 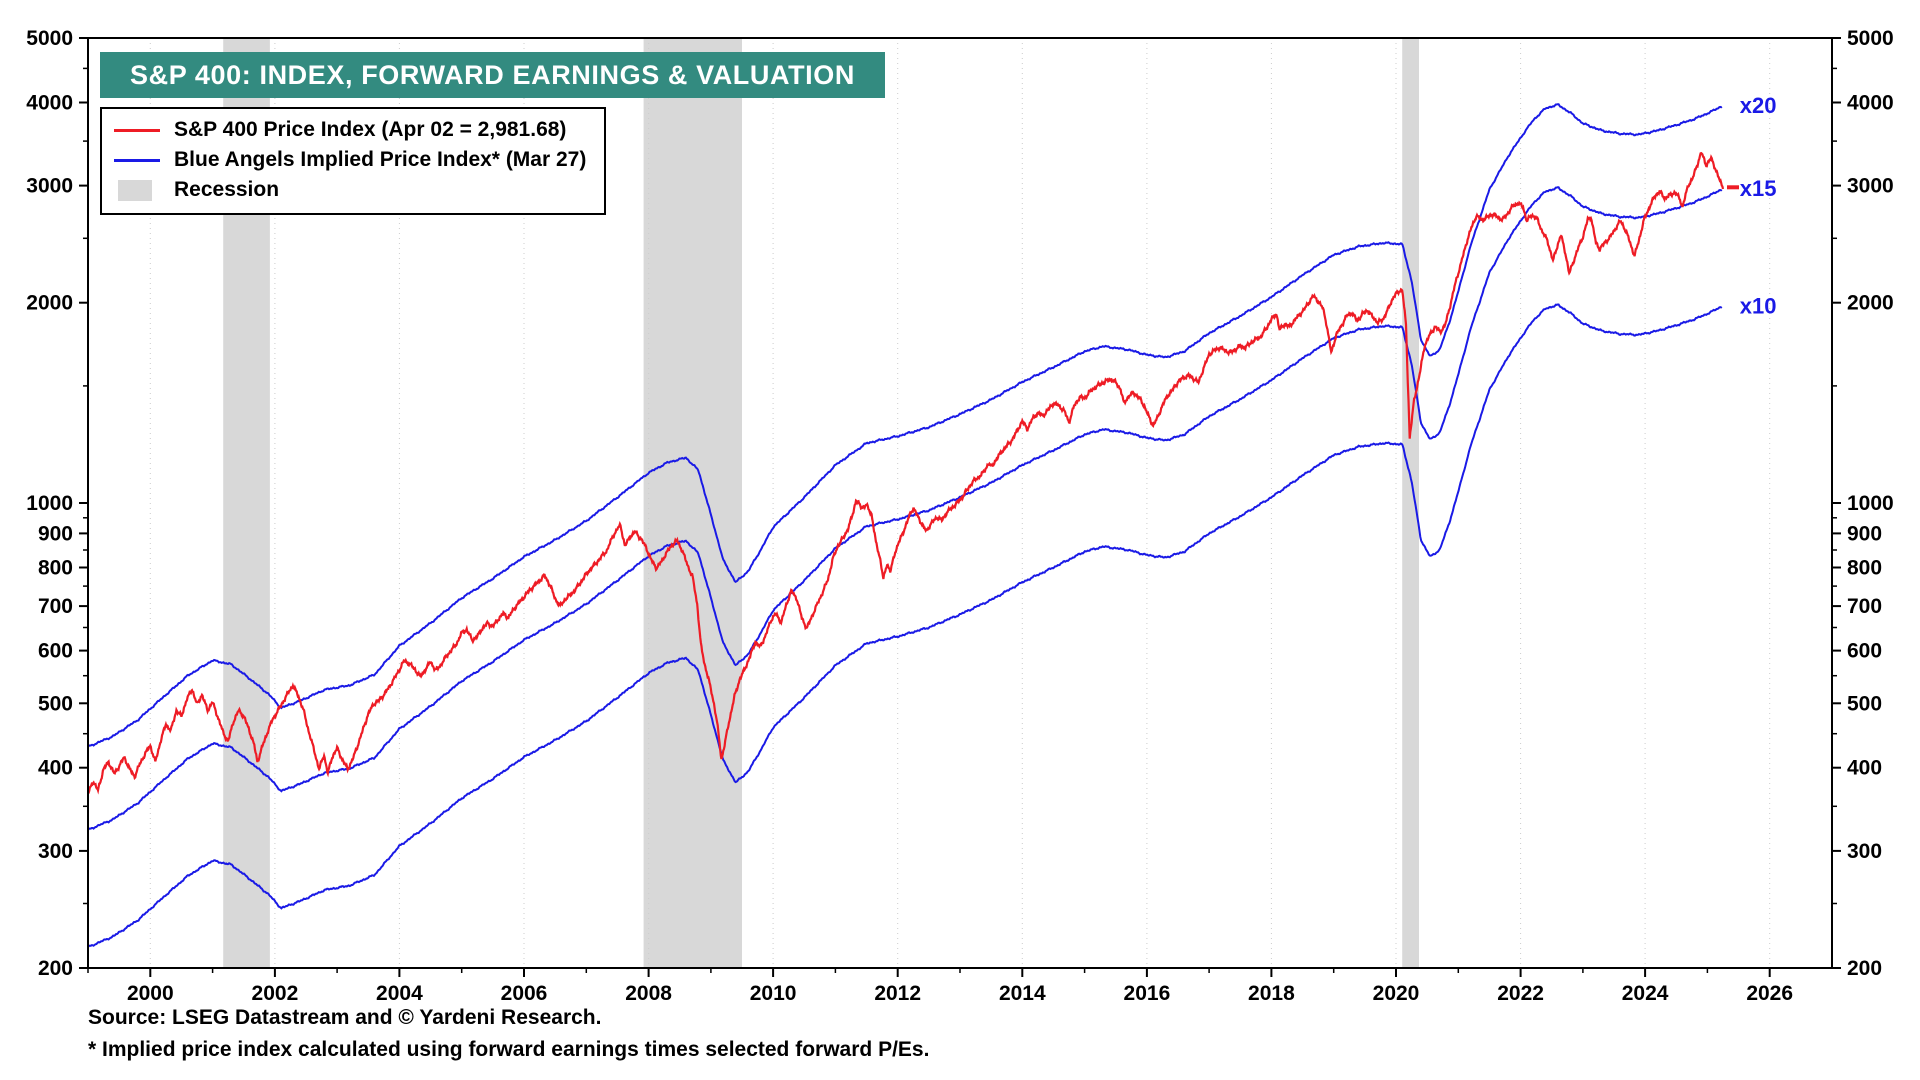 I want to click on y-axis-label-left: 3000, so click(x=49, y=186).